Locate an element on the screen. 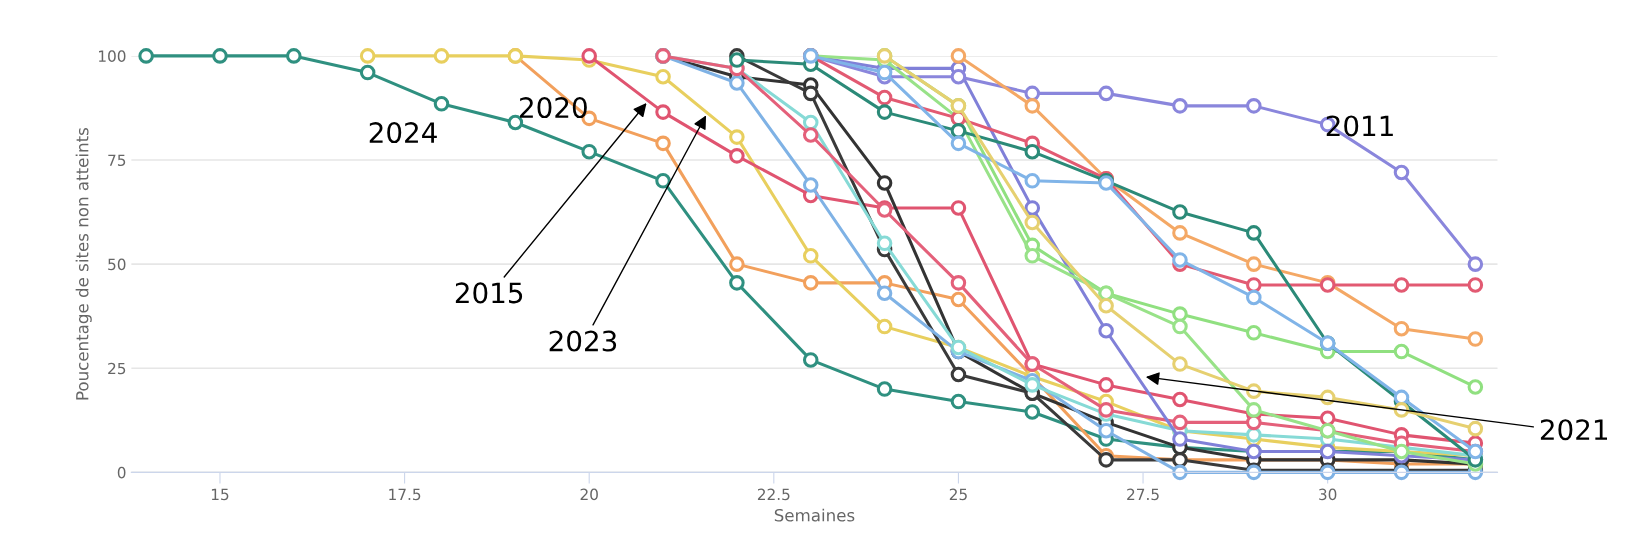 The height and width of the screenshot is (559, 1642). y-tick-label: 100 is located at coordinates (112, 56).